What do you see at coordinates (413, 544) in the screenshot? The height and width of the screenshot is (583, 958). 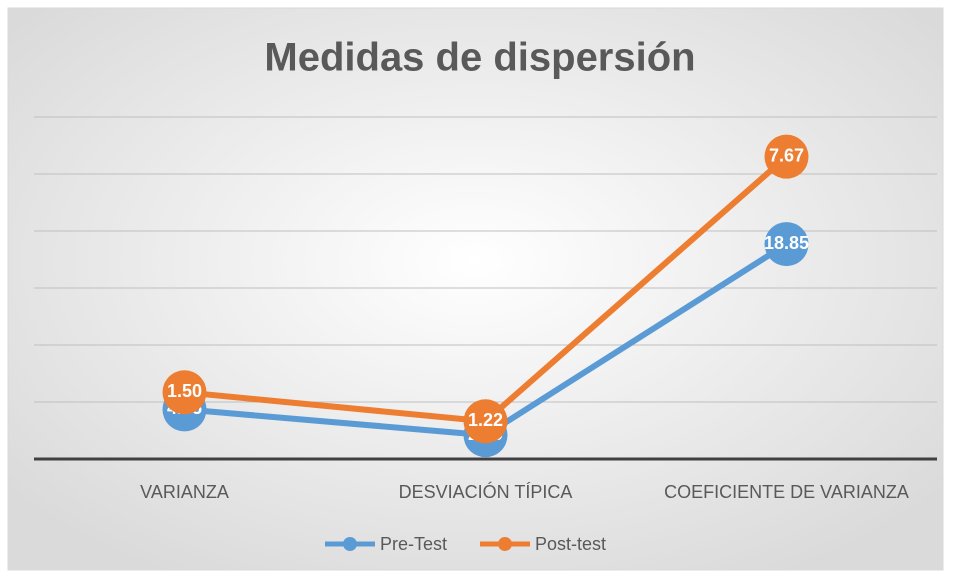 I see `legend-label: Pre-Test` at bounding box center [413, 544].